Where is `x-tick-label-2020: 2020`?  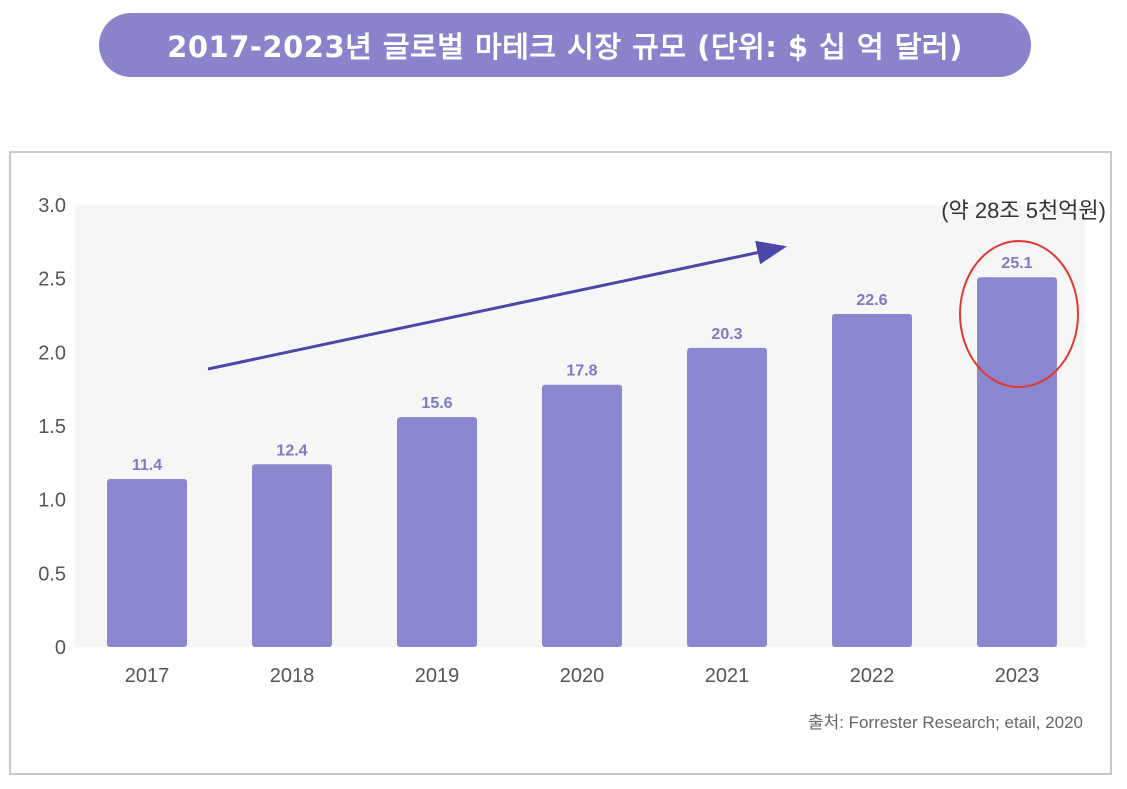
x-tick-label-2020: 2020 is located at coordinates (582, 676).